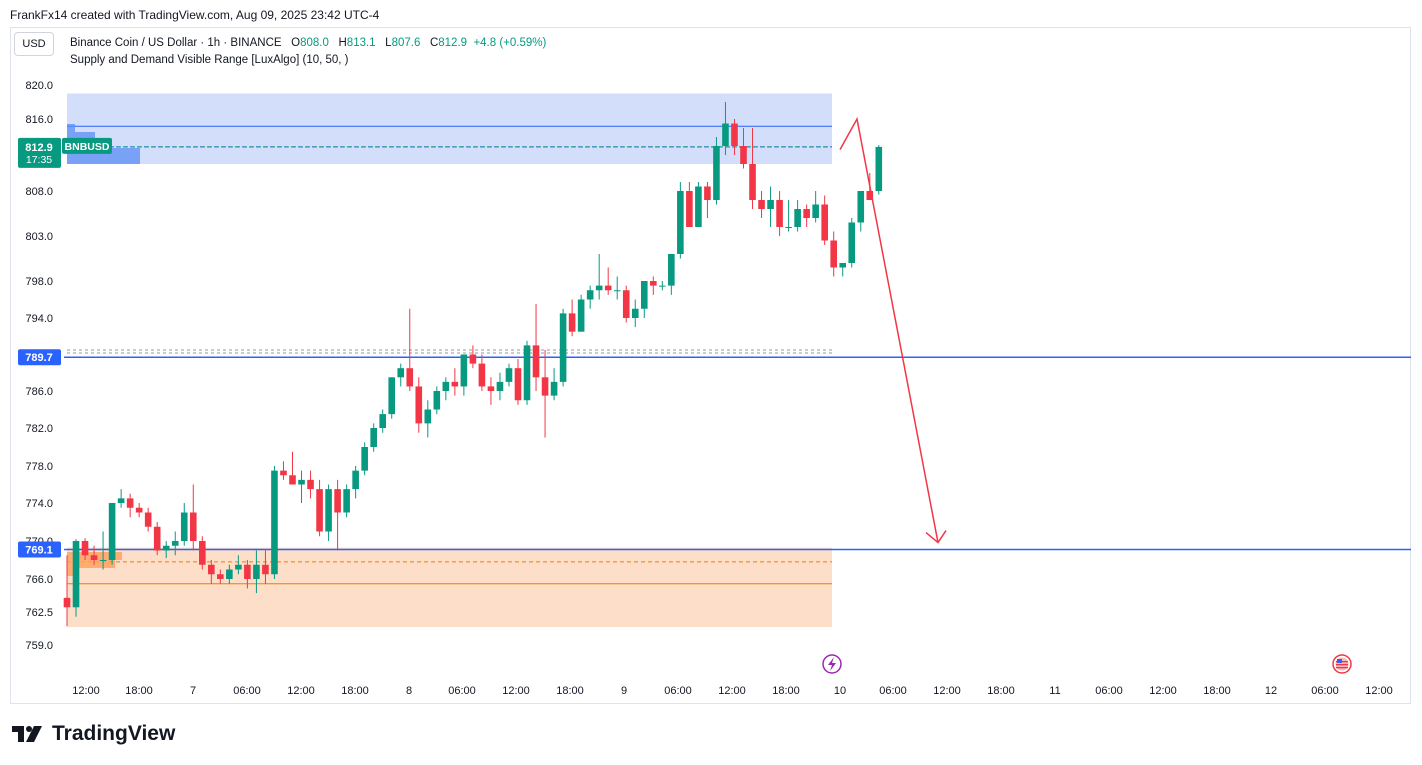  What do you see at coordinates (39, 120) in the screenshot?
I see `price-tick-label: 816.0` at bounding box center [39, 120].